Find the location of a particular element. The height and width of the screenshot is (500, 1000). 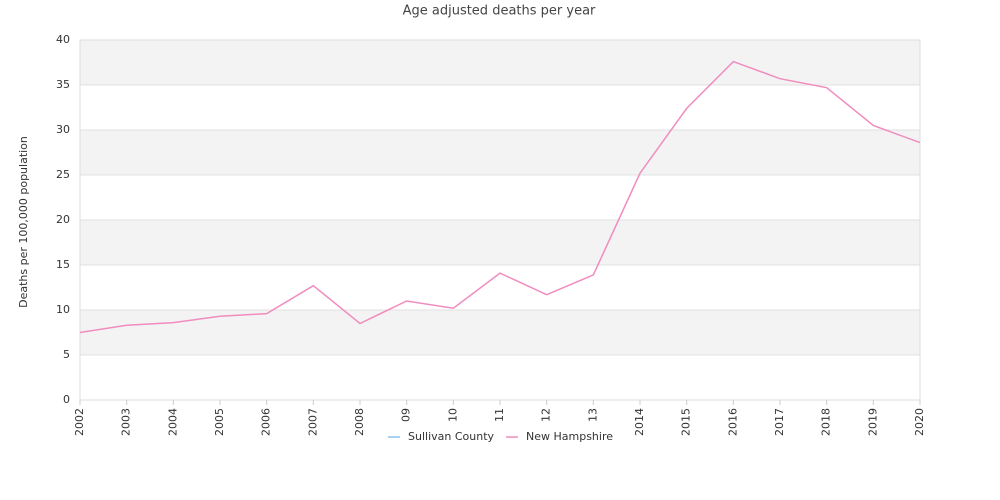

x-tick-label: 2018 is located at coordinates (826, 422).